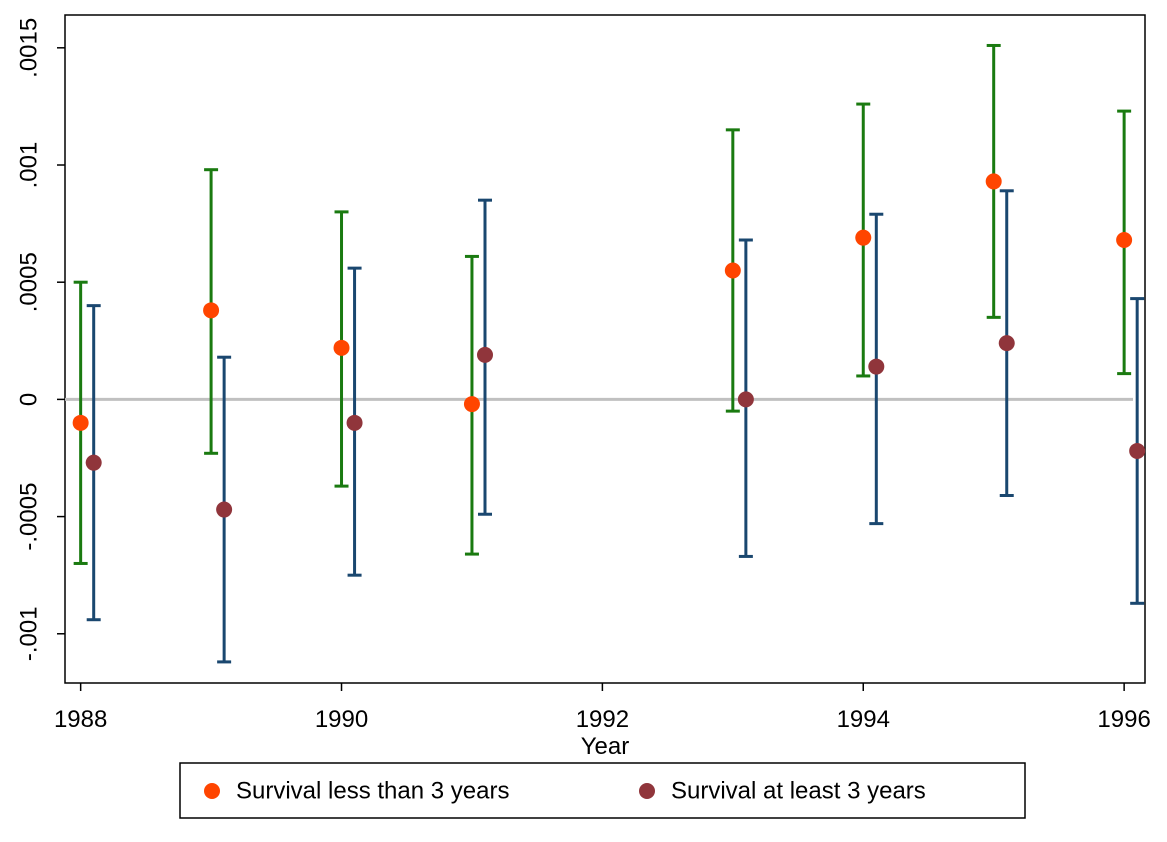  I want to click on y-tick-label: .0005, so click(28, 282).